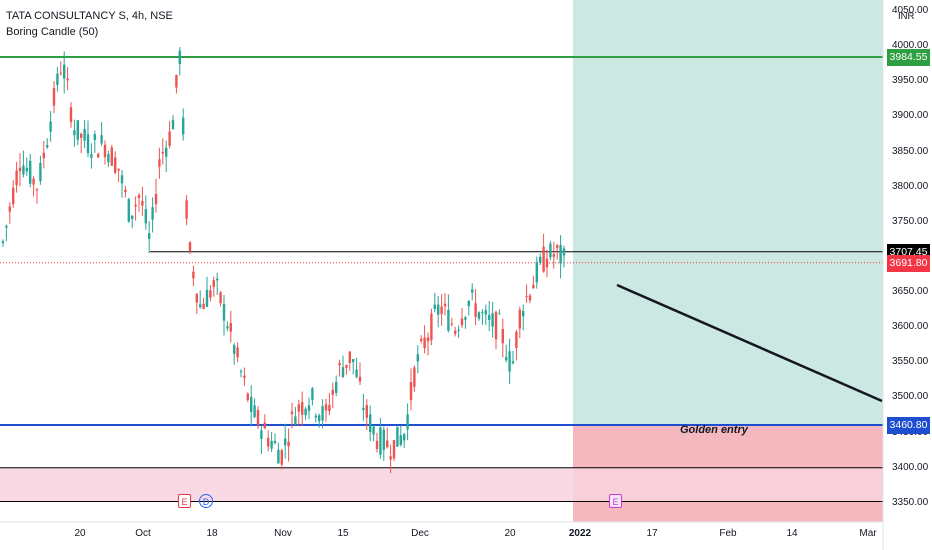 The height and width of the screenshot is (550, 932). What do you see at coordinates (615, 501) in the screenshot?
I see `earnings-upcoming-icon: E` at bounding box center [615, 501].